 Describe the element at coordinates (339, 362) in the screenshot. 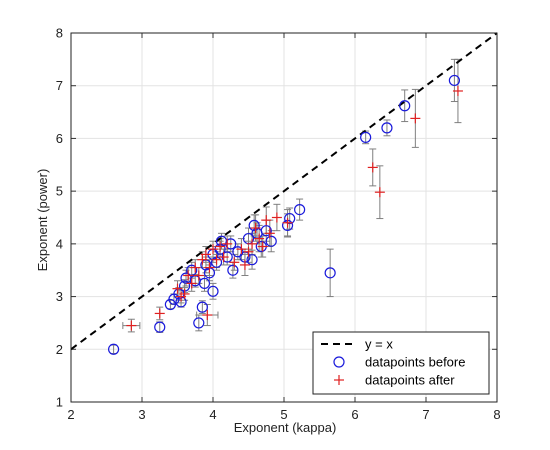

I see `legend-circle-symbol` at that location.